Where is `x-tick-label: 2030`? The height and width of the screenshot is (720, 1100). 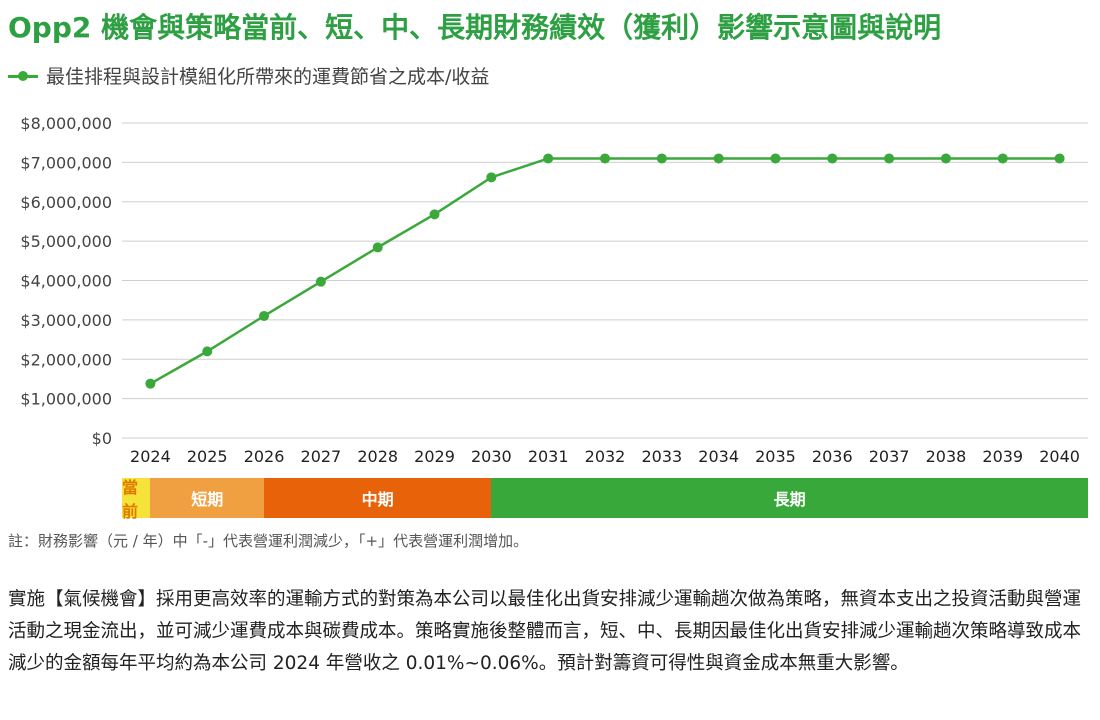
x-tick-label: 2030 is located at coordinates (491, 456).